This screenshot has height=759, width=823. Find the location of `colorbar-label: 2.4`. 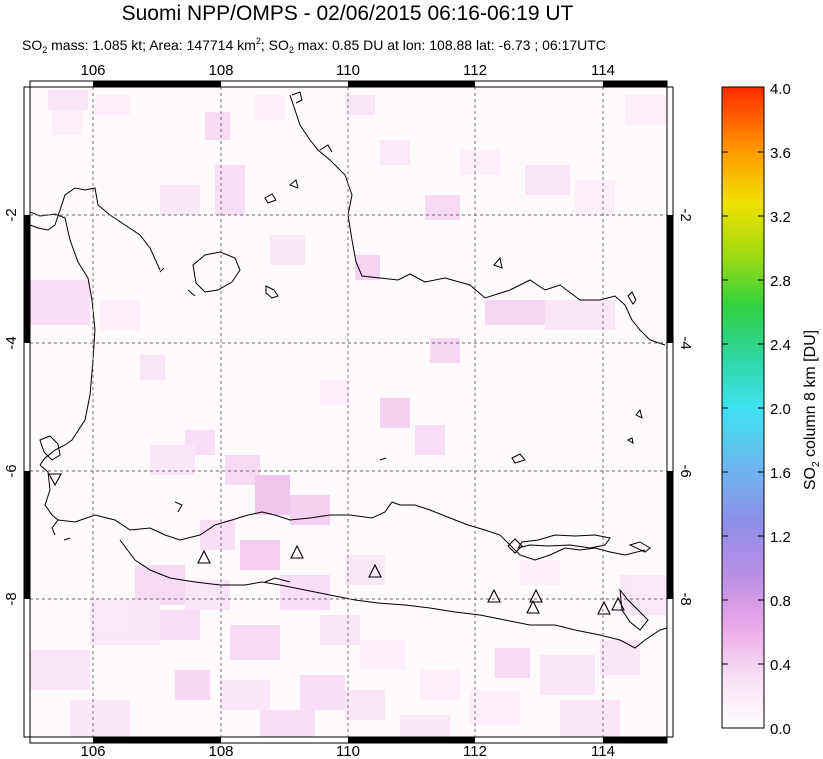

colorbar-label: 2.4 is located at coordinates (780, 345).